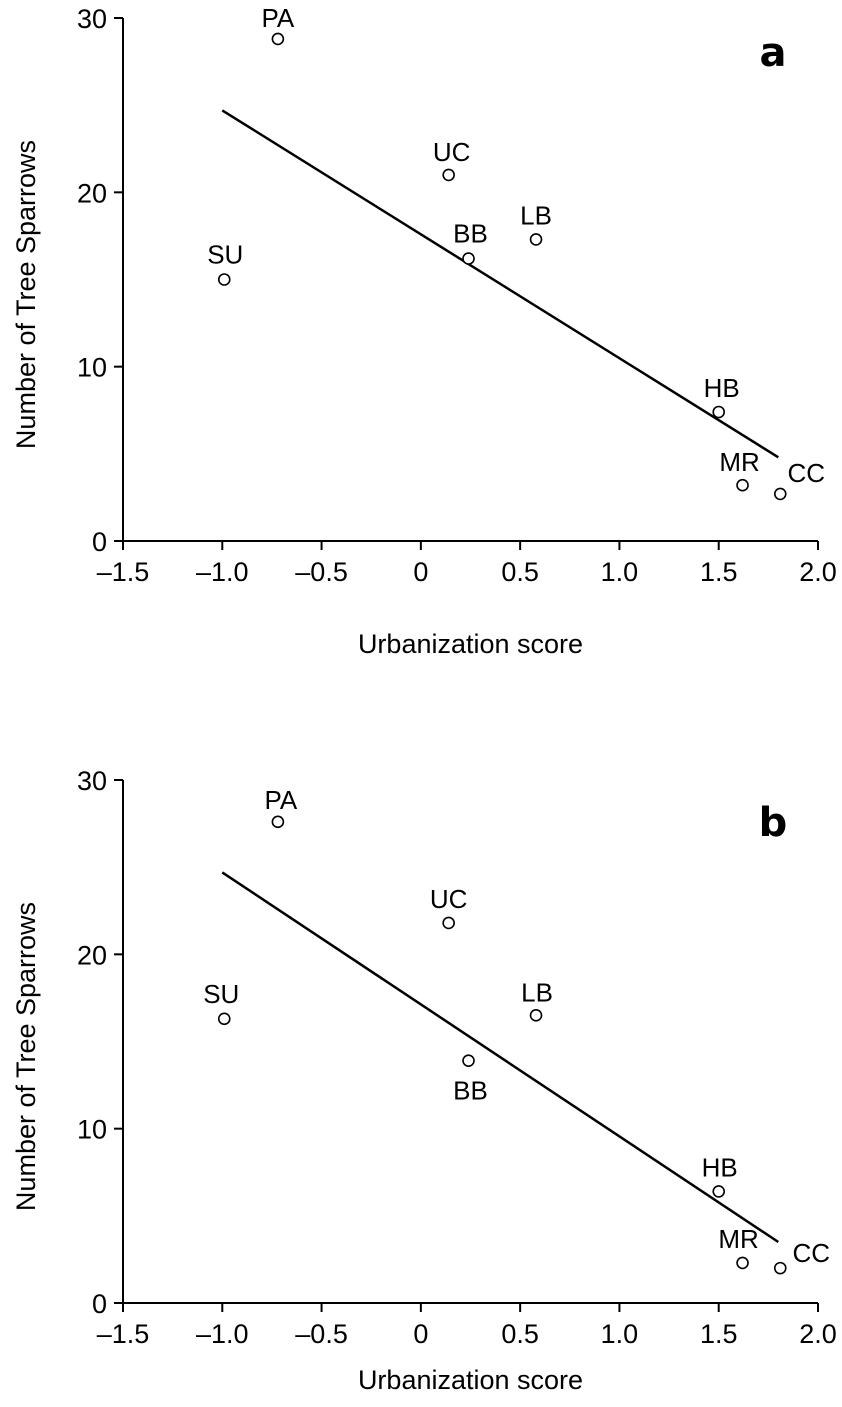 This screenshot has height=1407, width=842. I want to click on panel-letter: b, so click(773, 823).